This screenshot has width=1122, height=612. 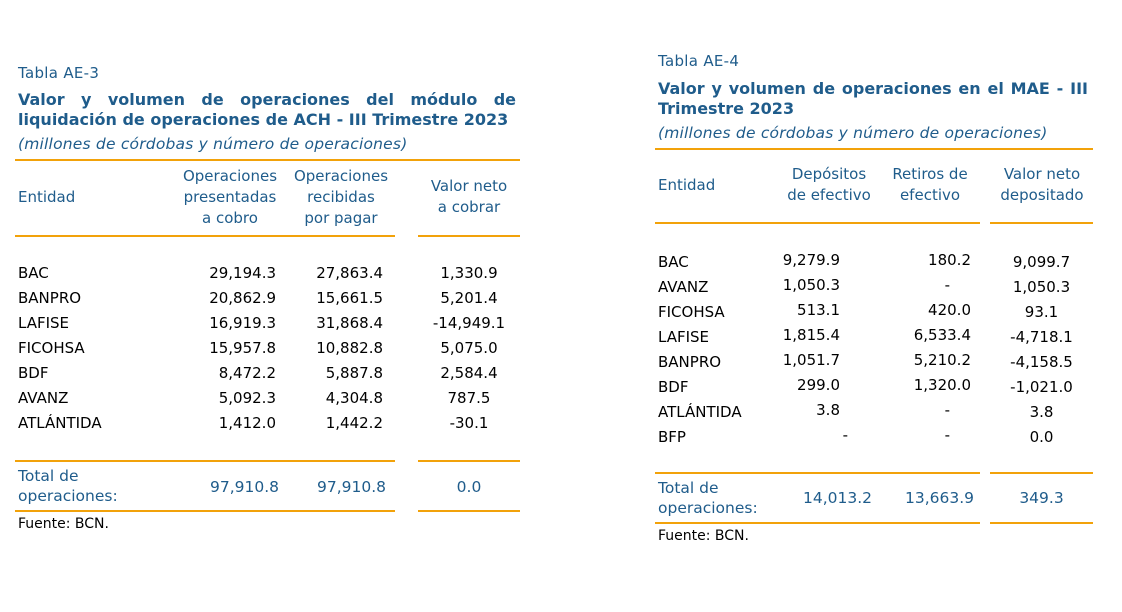 What do you see at coordinates (829, 184) in the screenshot?
I see `header-col1: Depósitos de efectivo` at bounding box center [829, 184].